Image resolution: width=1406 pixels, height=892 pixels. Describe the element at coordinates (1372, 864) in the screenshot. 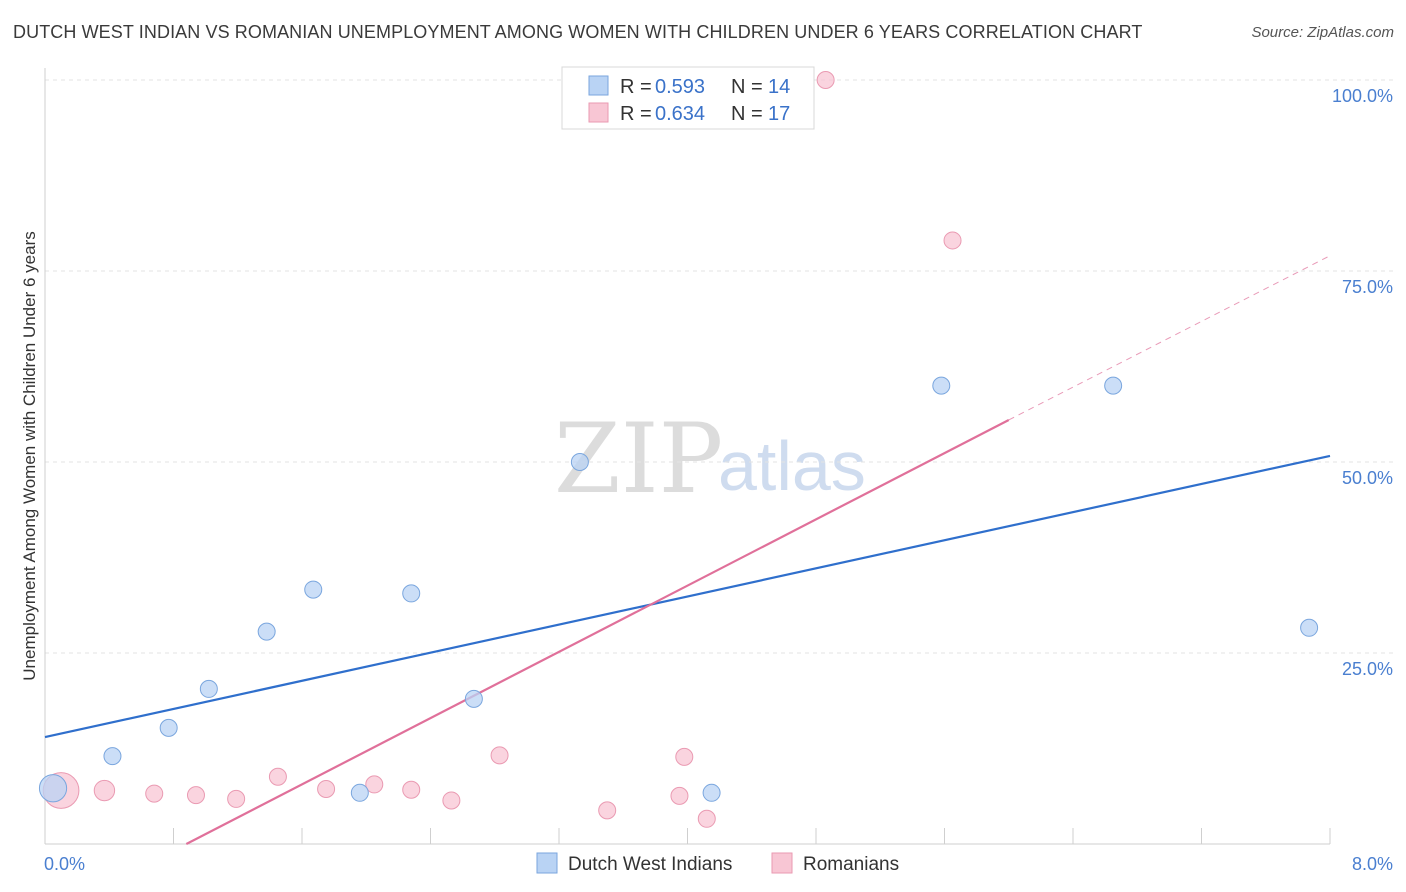

I see `x-tick-label: 8.0%` at that location.